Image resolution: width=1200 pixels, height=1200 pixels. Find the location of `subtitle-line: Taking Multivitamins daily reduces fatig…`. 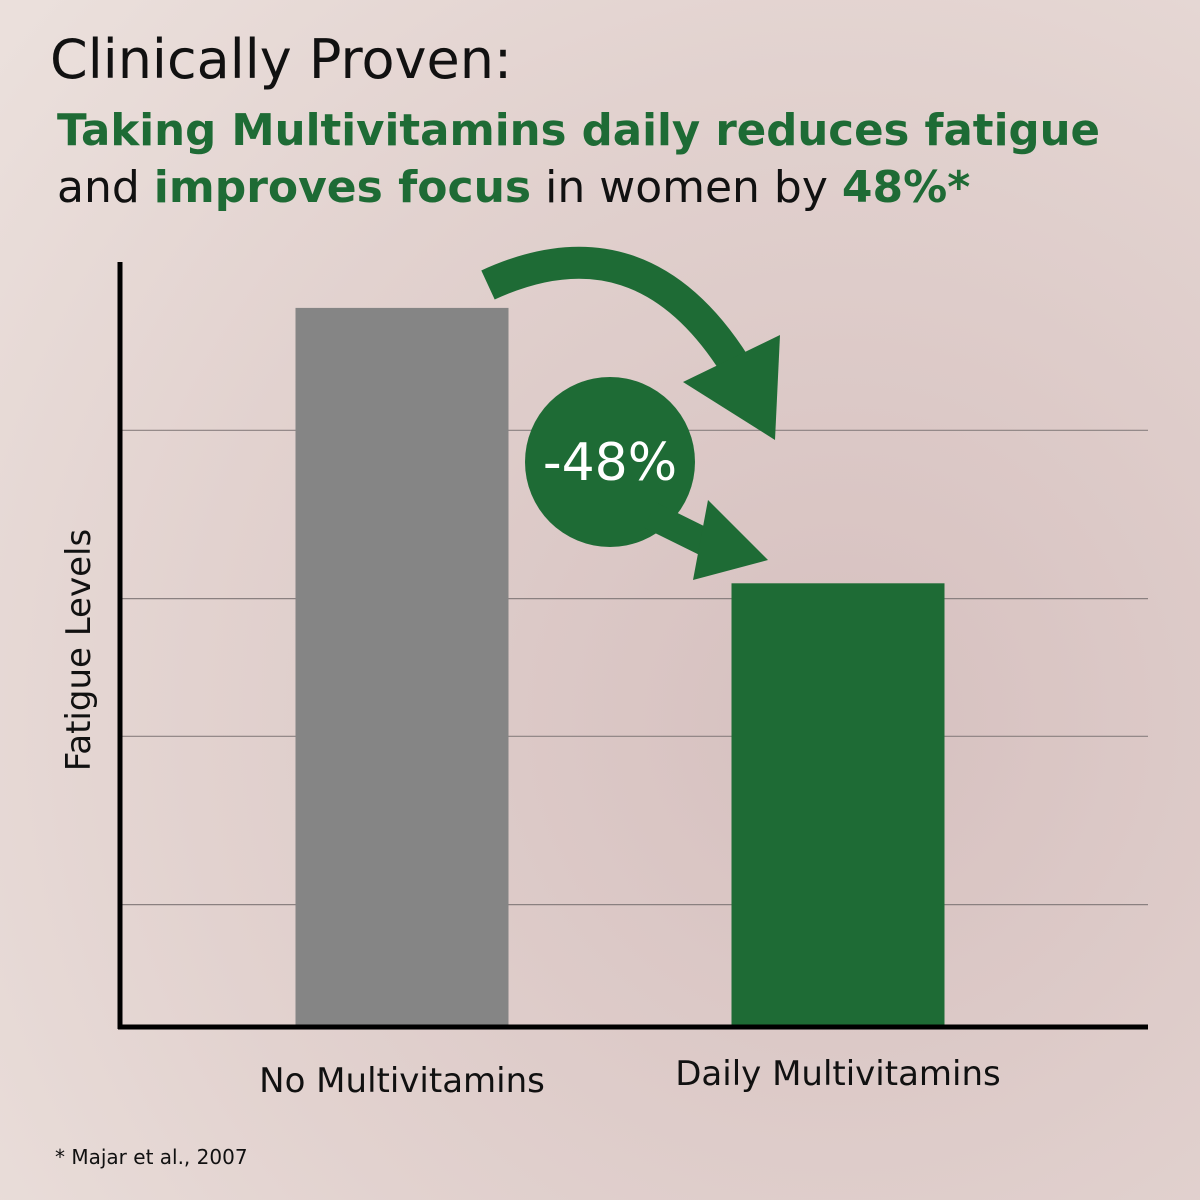

subtitle-line: Taking Multivitamins daily reduces fatig… is located at coordinates (578, 130).